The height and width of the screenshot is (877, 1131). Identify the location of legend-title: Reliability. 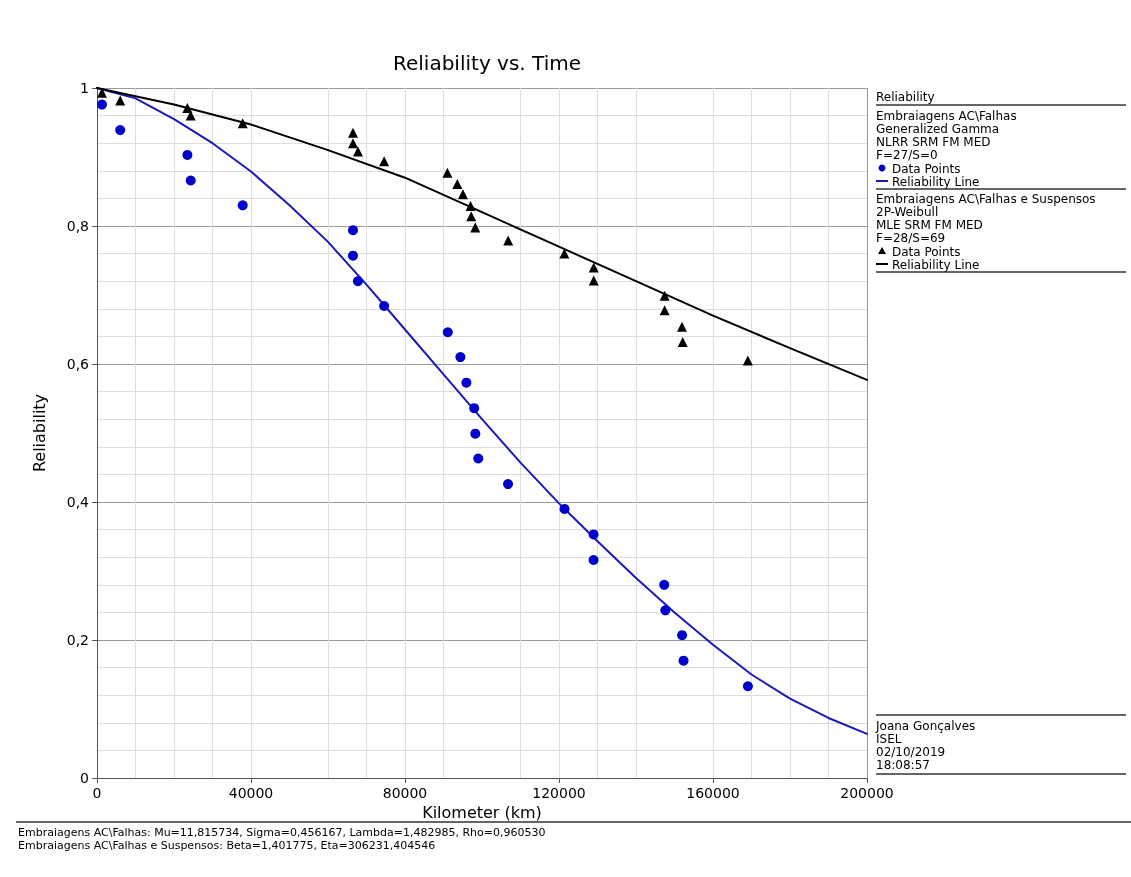
(905, 96).